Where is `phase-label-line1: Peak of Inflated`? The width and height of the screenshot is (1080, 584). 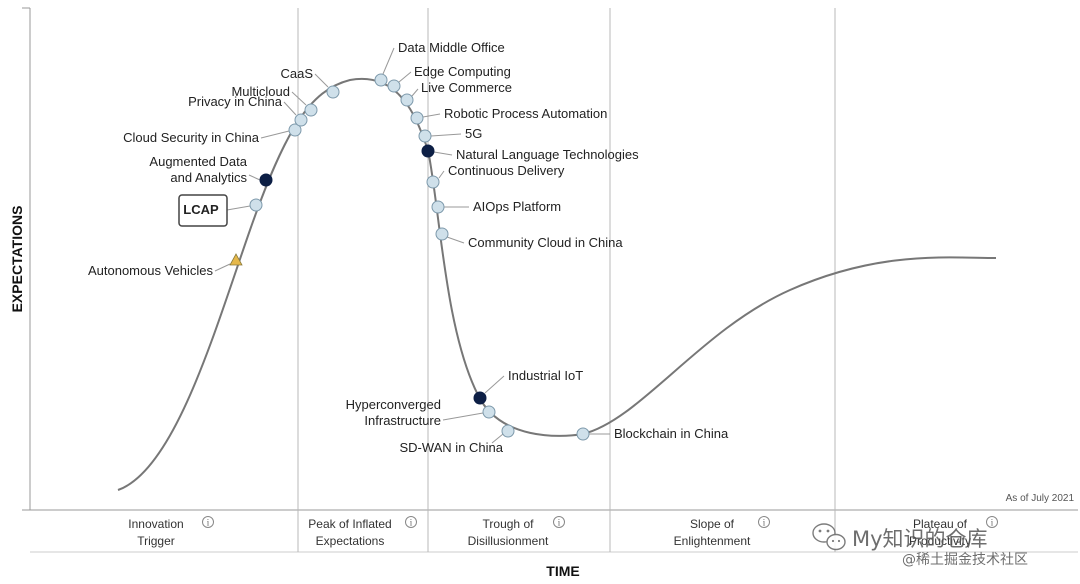 phase-label-line1: Peak of Inflated is located at coordinates (349, 524).